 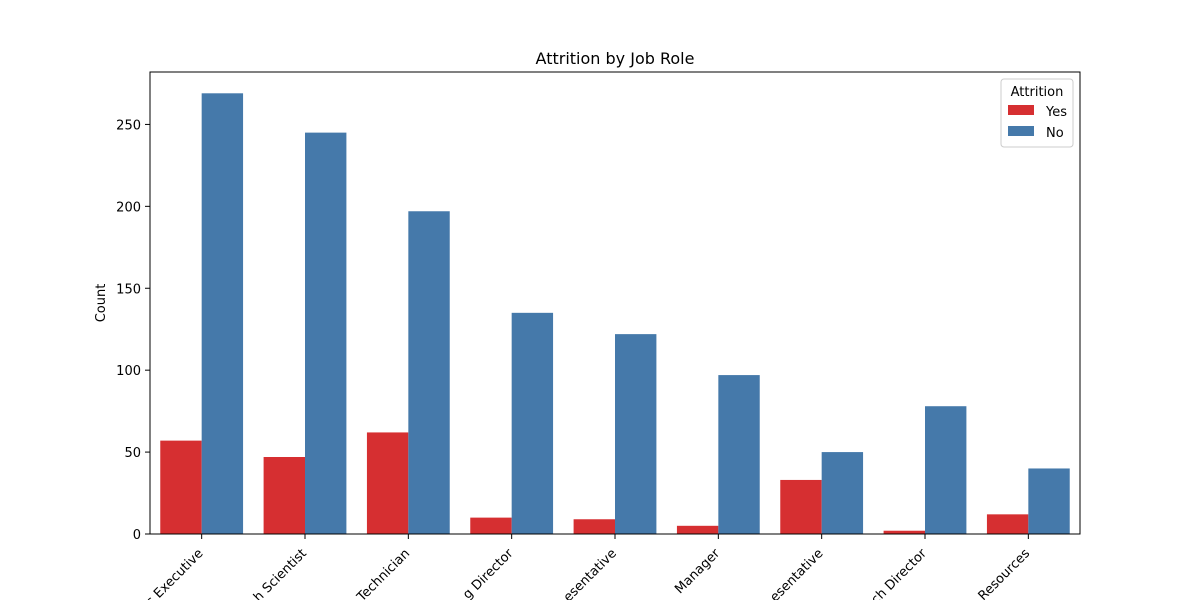 I want to click on y-tick-label-4: 200, so click(x=128, y=207).